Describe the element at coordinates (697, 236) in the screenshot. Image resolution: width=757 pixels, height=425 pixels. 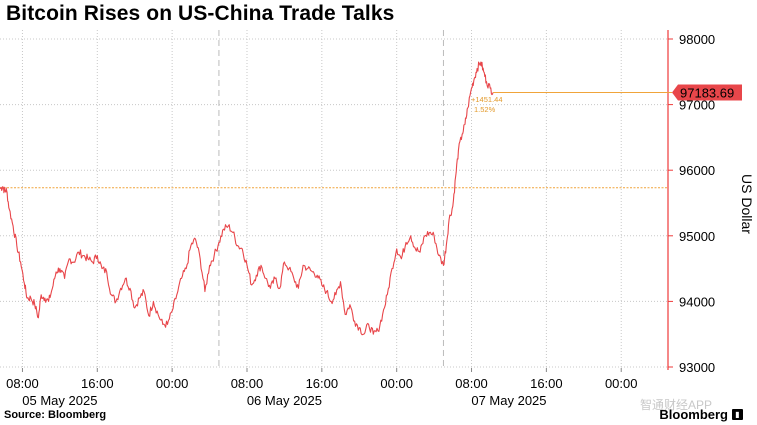
I see `y-tick-label: 95000` at that location.